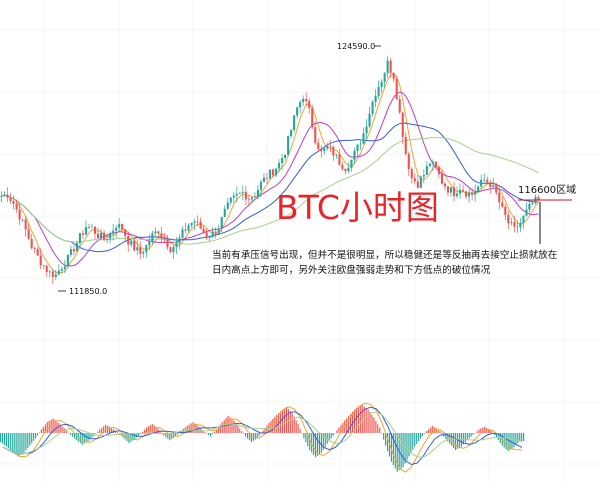  I want to click on macd-dea-line, so click(262, 436).